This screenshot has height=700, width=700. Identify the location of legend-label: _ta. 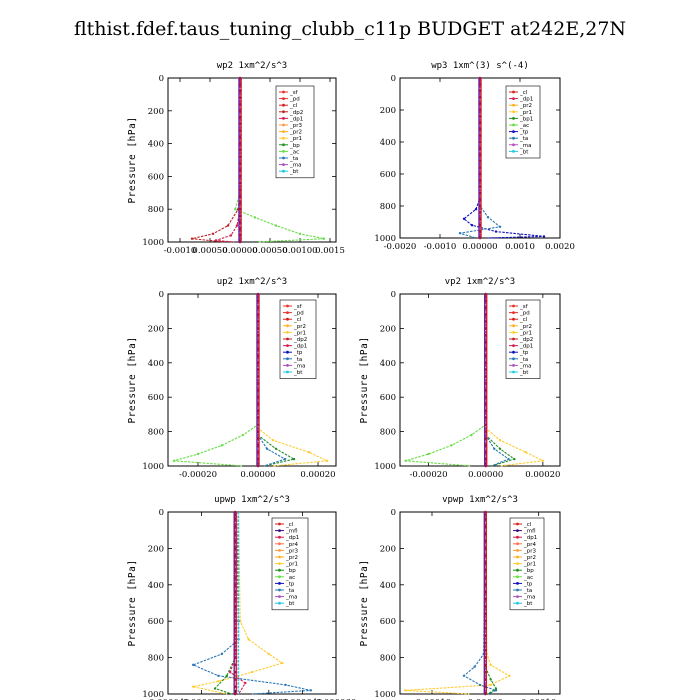
(289, 591).